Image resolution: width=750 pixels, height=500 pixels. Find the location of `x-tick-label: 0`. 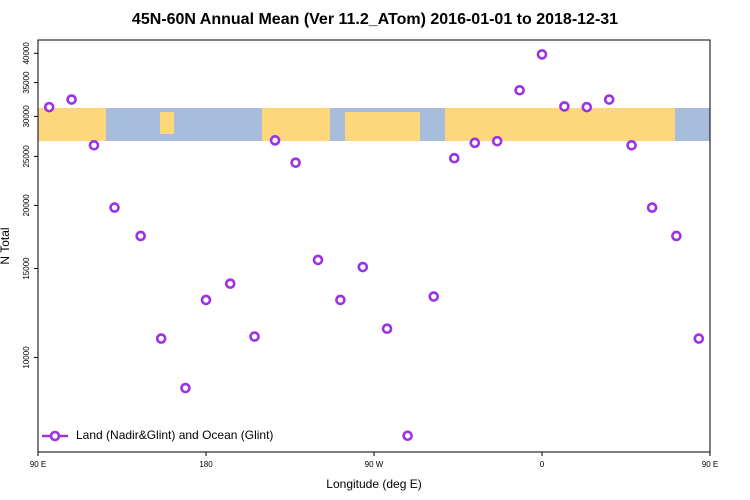

x-tick-label: 0 is located at coordinates (542, 464).